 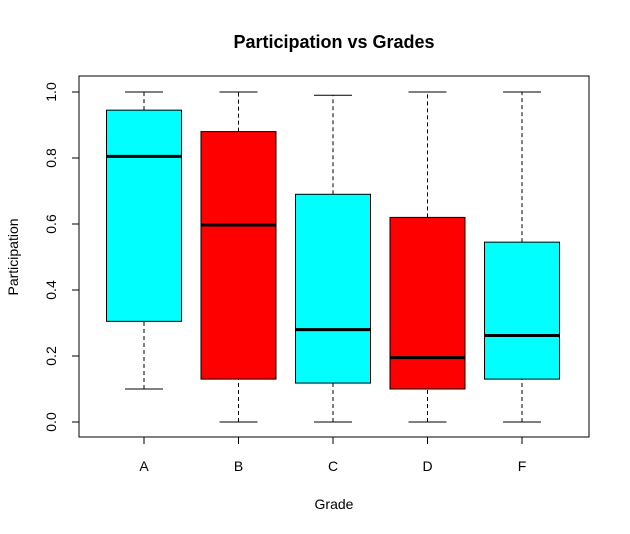 What do you see at coordinates (61, 257) in the screenshot?
I see `y-axis: 0.0 0.2 0.4 0.6 0.8 1.0` at bounding box center [61, 257].